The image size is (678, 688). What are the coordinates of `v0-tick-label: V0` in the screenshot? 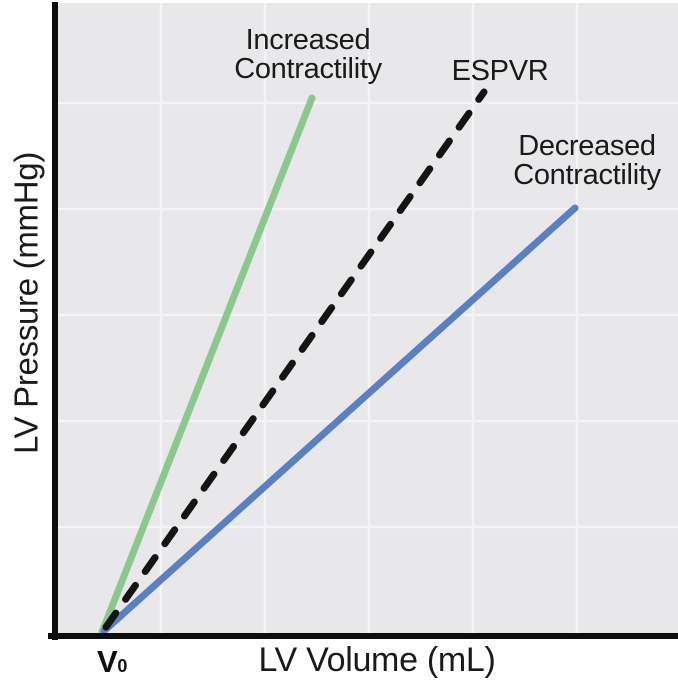 It's located at (112, 661).